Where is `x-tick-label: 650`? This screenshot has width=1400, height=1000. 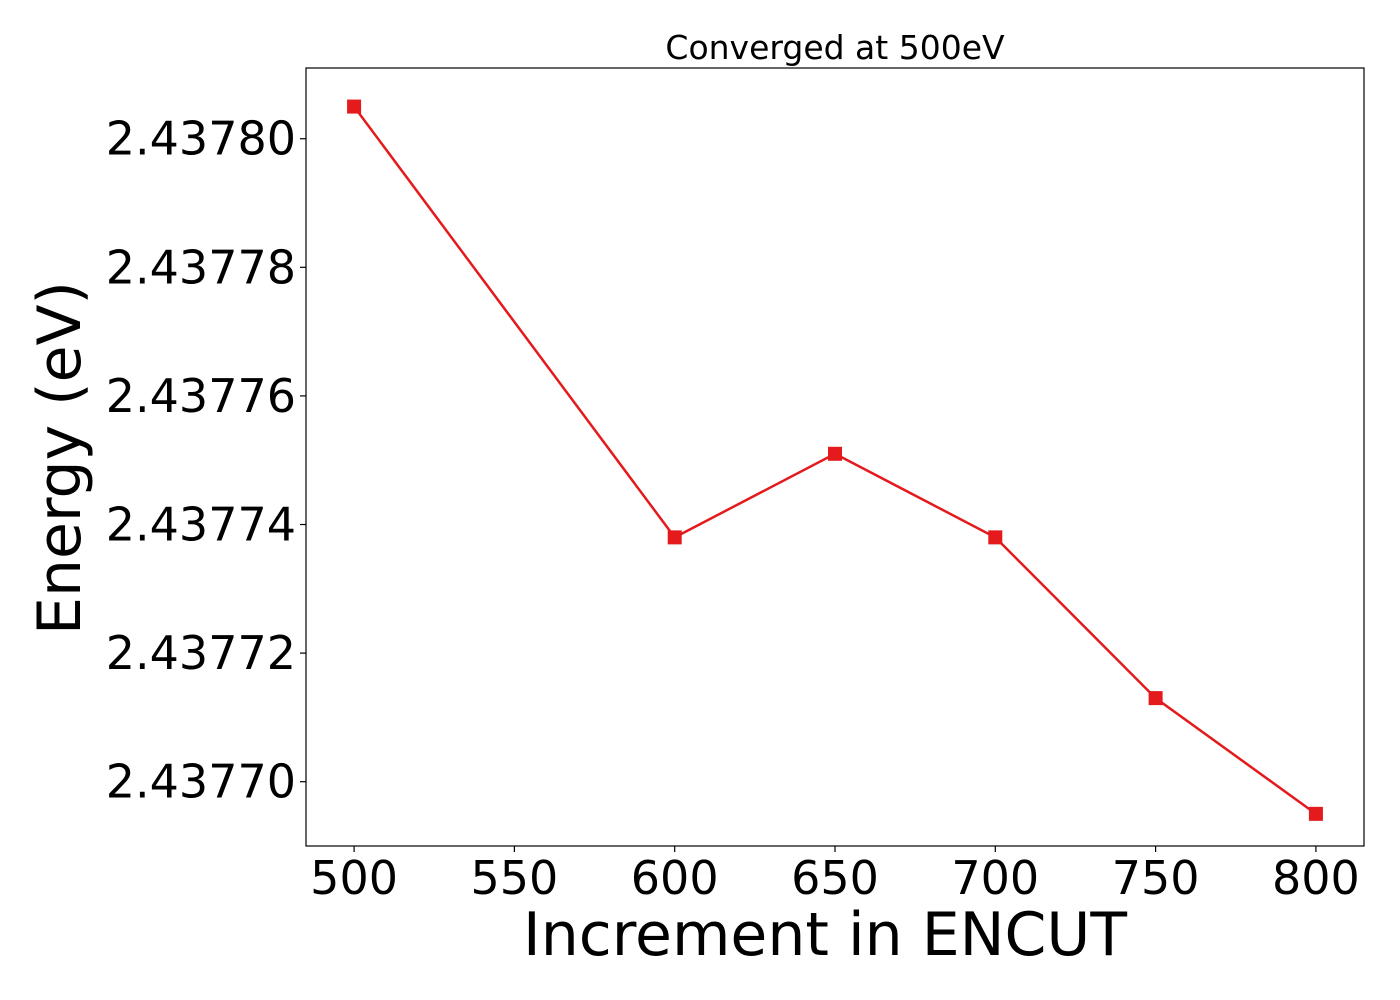
x-tick-label: 650 is located at coordinates (835, 878).